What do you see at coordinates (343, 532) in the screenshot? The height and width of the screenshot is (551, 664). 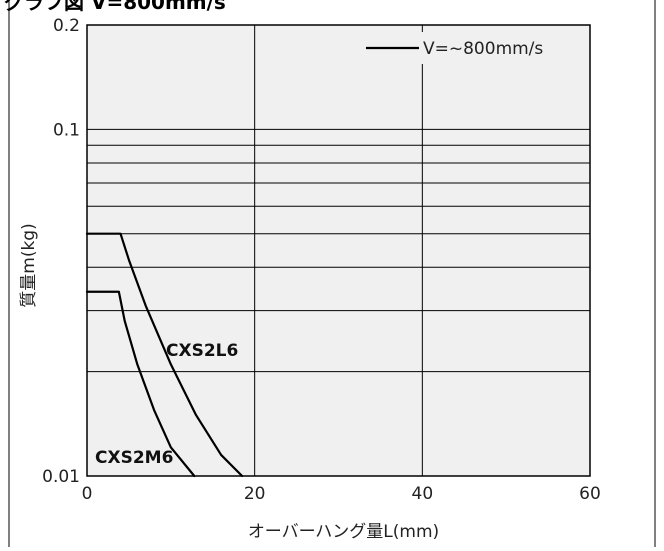 I see `x-axis-title: オーバーハング量L(mm)` at bounding box center [343, 532].